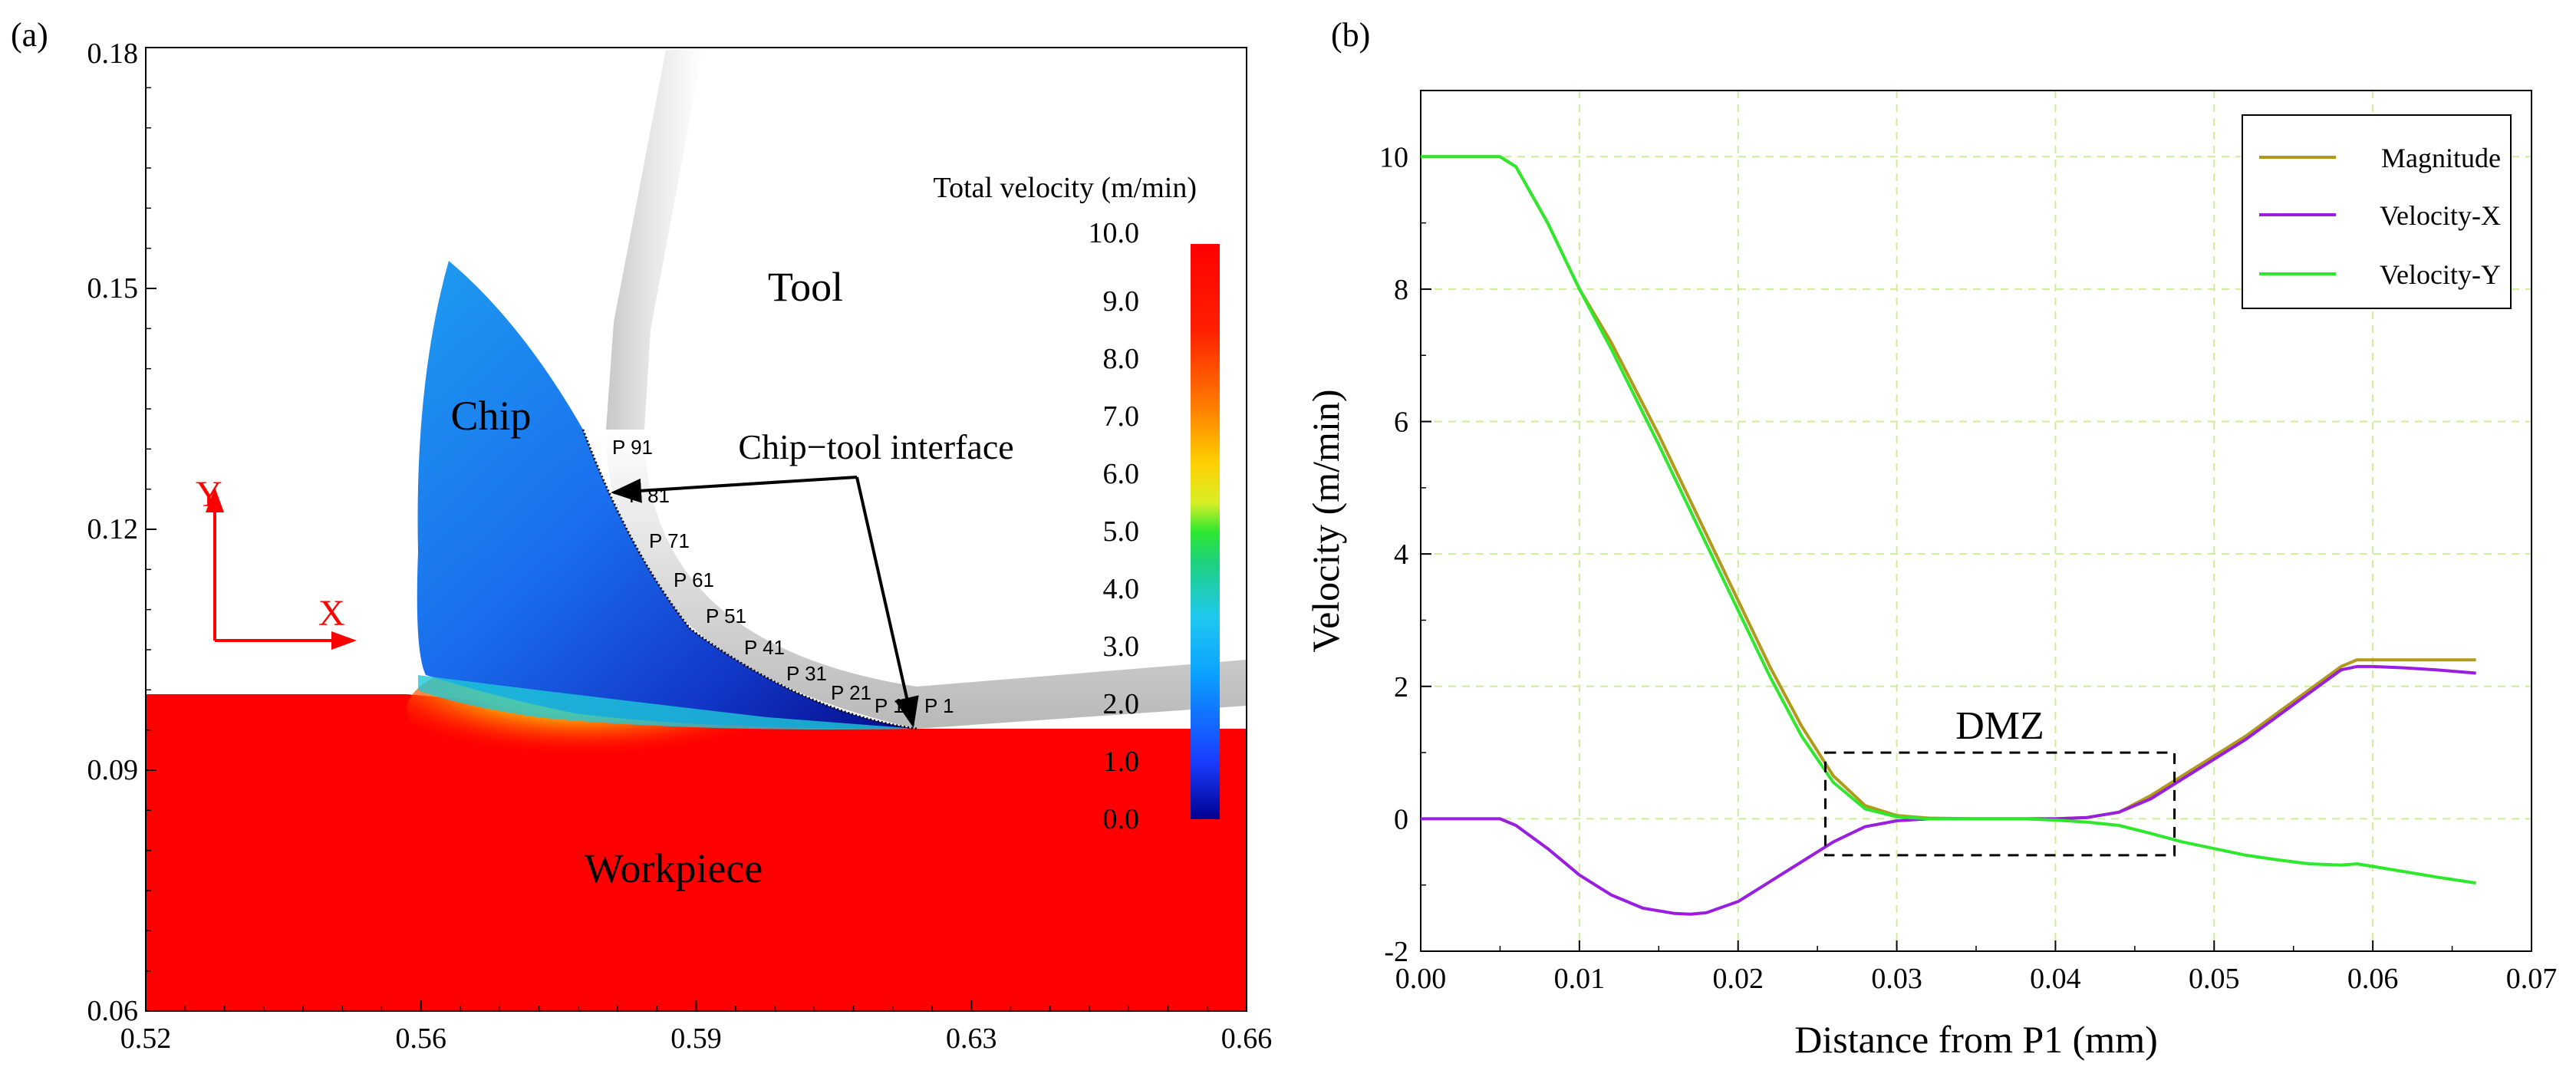 Image resolution: width=2576 pixels, height=1077 pixels. Describe the element at coordinates (1421, 979) in the screenshot. I see `x-tick-label: 0.00` at that location.